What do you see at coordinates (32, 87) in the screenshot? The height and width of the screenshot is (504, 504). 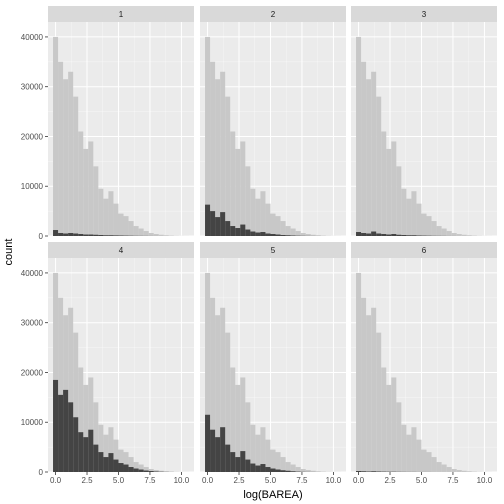 I see `y-tick-label: 30000` at bounding box center [32, 87].